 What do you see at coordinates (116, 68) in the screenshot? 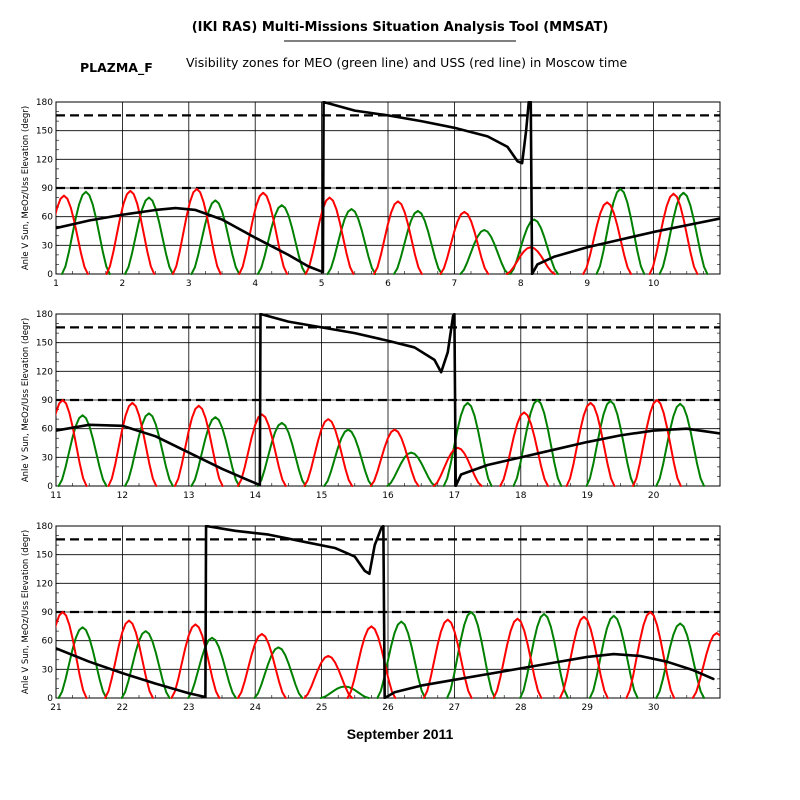
I see `mission-name: PLAZMA_F` at bounding box center [116, 68].